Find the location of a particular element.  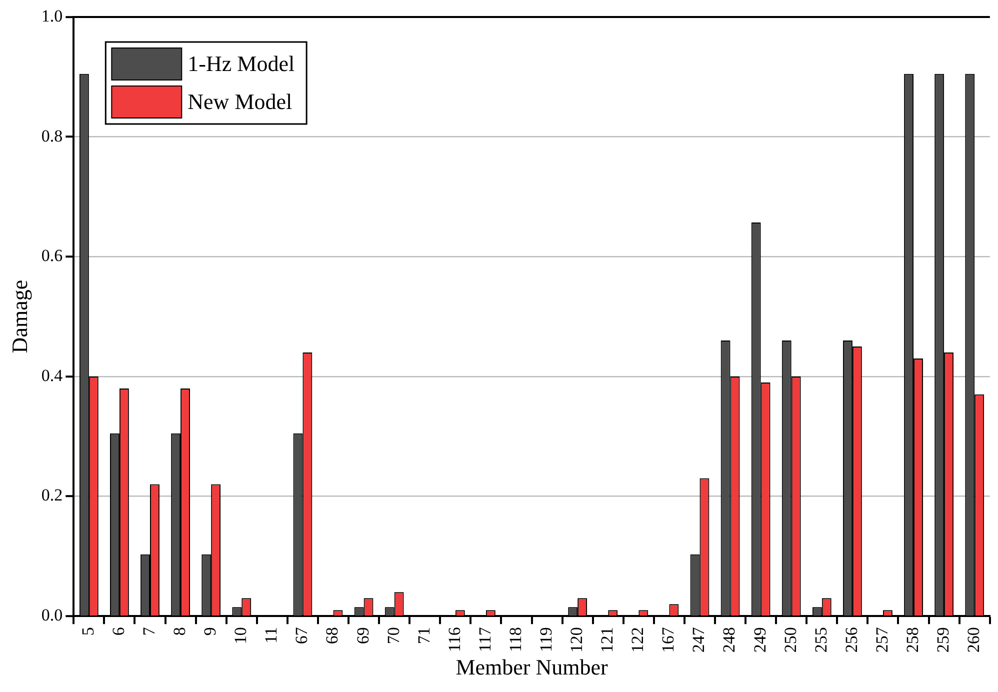

x-tick-label: 119 is located at coordinates (546, 639).